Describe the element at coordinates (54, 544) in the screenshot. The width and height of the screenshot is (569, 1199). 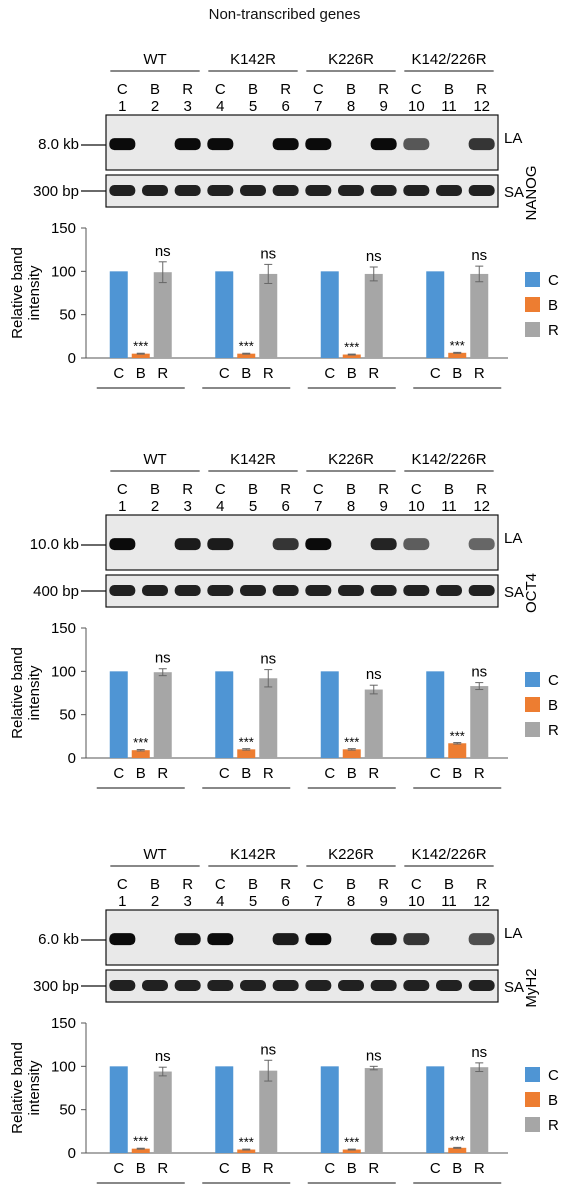
I see `la-size-marker: 10.0 kb` at that location.